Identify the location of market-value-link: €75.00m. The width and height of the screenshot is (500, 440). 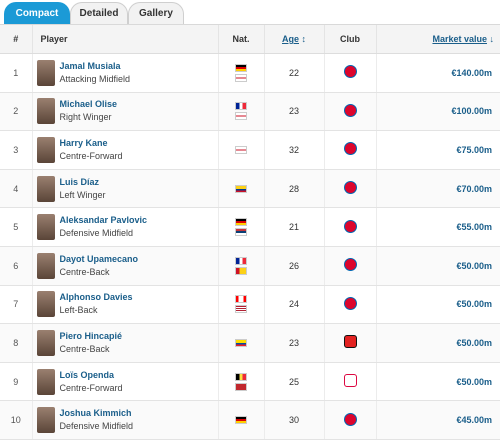
(438, 150).